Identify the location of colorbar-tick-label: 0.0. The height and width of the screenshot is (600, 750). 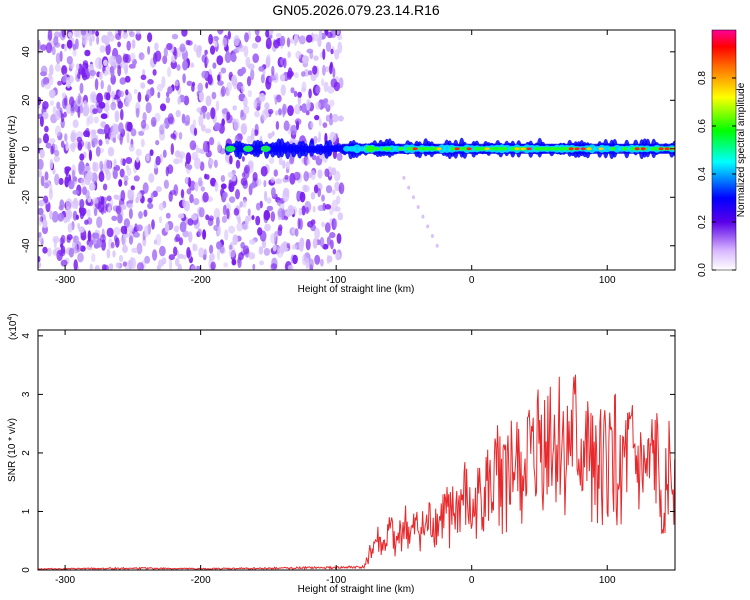
(702, 270).